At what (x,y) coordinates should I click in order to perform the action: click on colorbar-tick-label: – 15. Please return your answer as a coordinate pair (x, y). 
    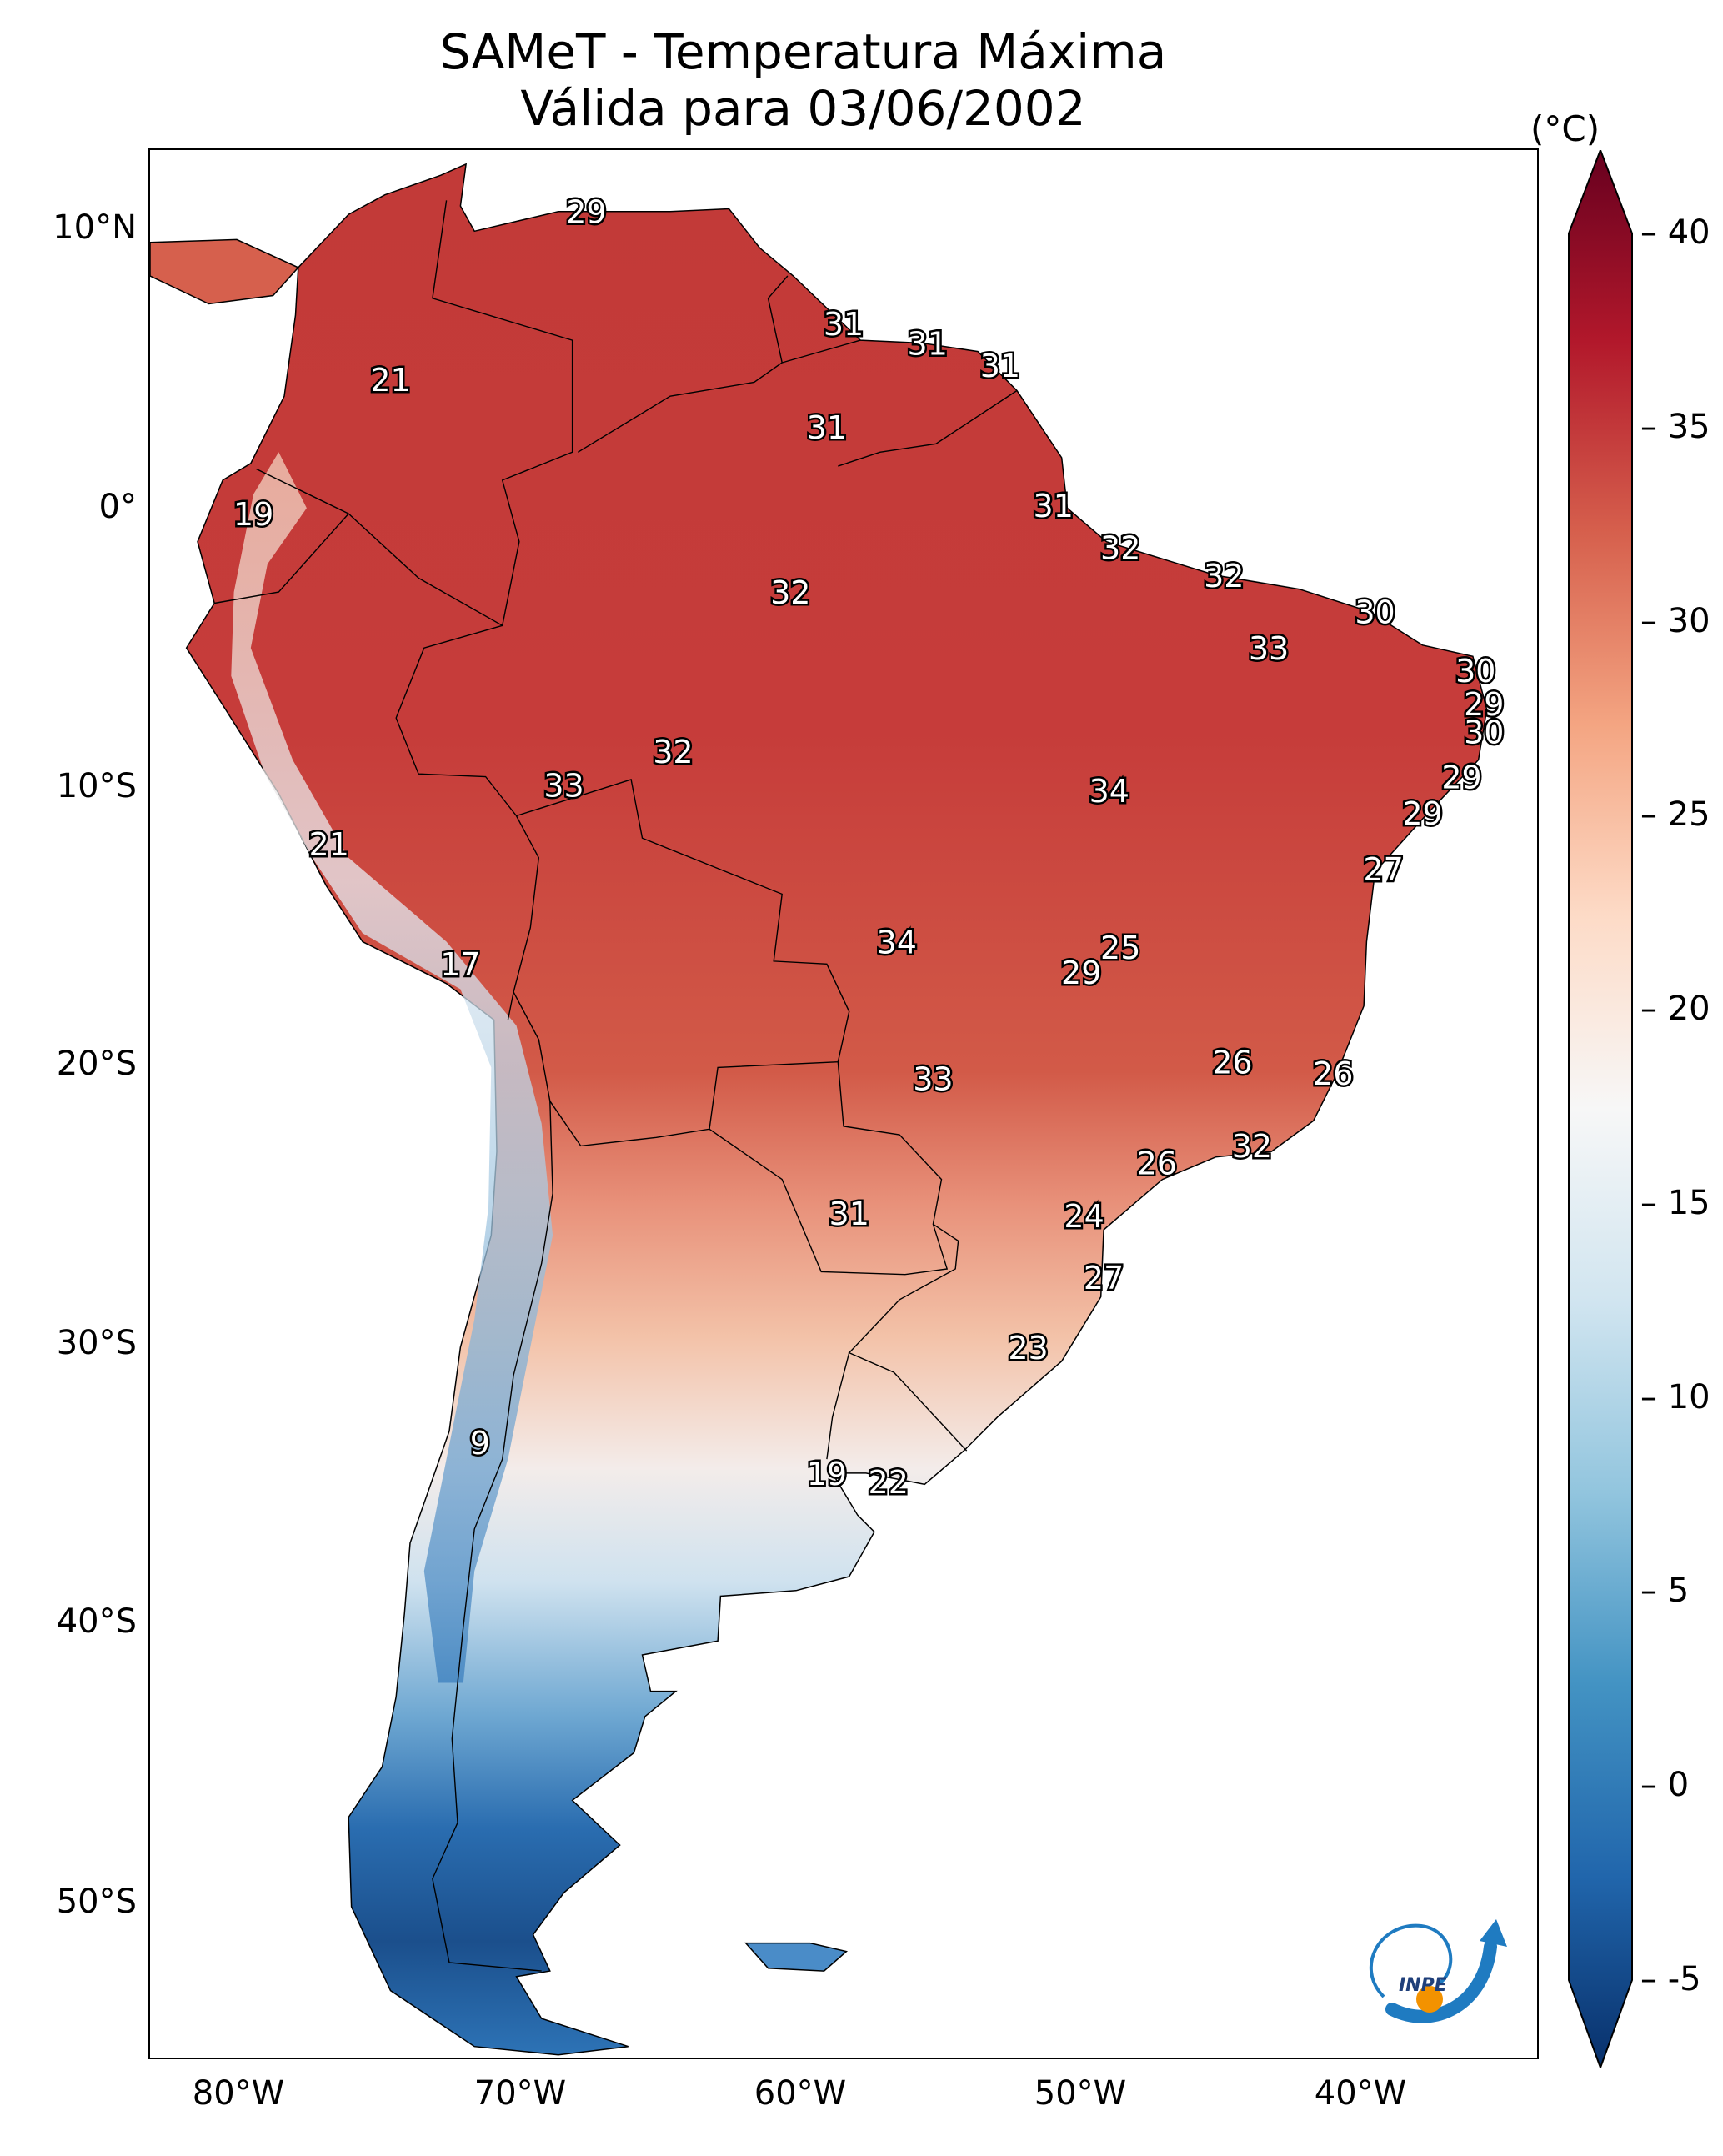
    Looking at the image, I should click on (1675, 1202).